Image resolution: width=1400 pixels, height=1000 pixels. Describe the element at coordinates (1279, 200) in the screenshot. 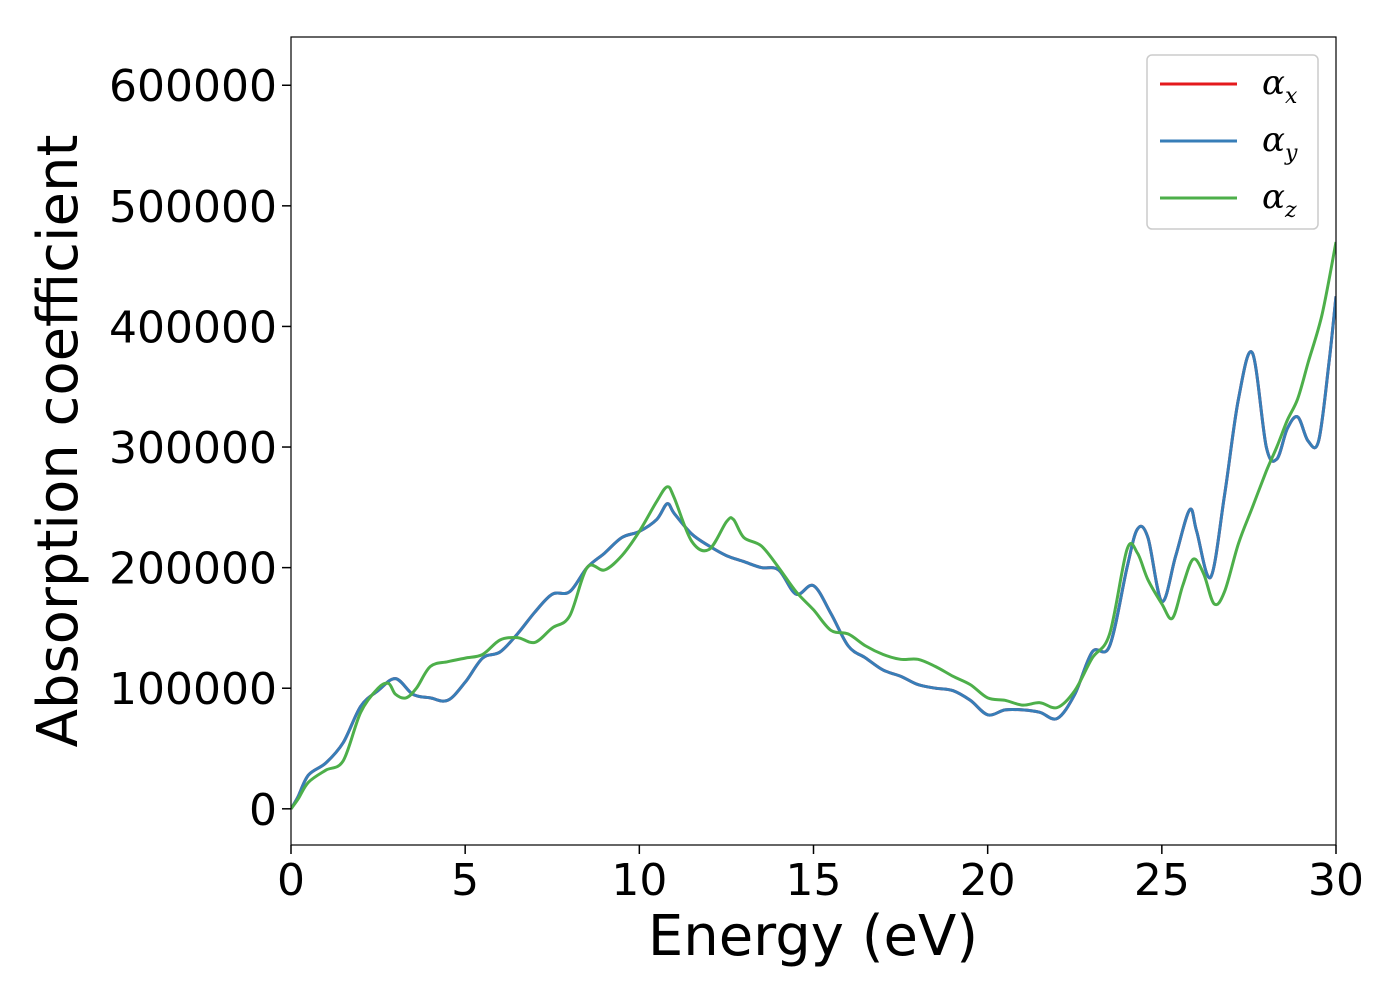

I see `legend-label-z: αz` at that location.